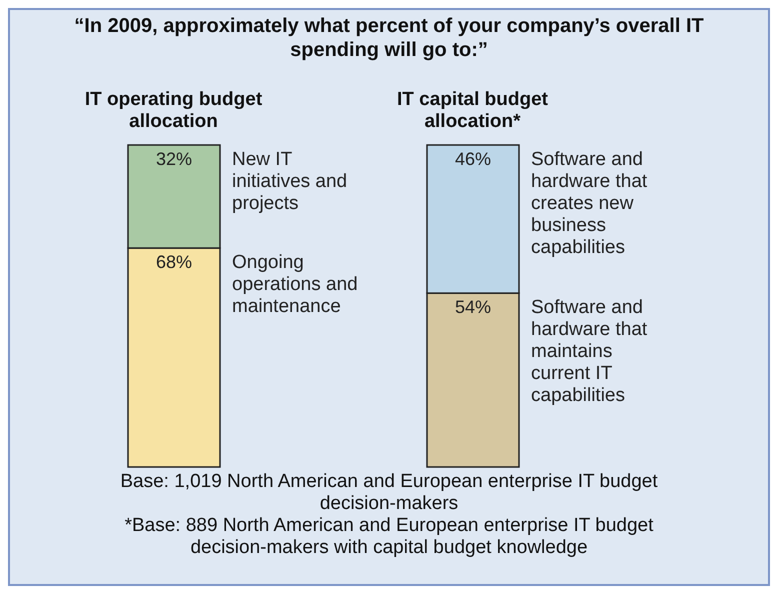 Image resolution: width=778 pixels, height=594 pixels. What do you see at coordinates (473, 307) in the screenshot?
I see `data-label: 54%` at bounding box center [473, 307].